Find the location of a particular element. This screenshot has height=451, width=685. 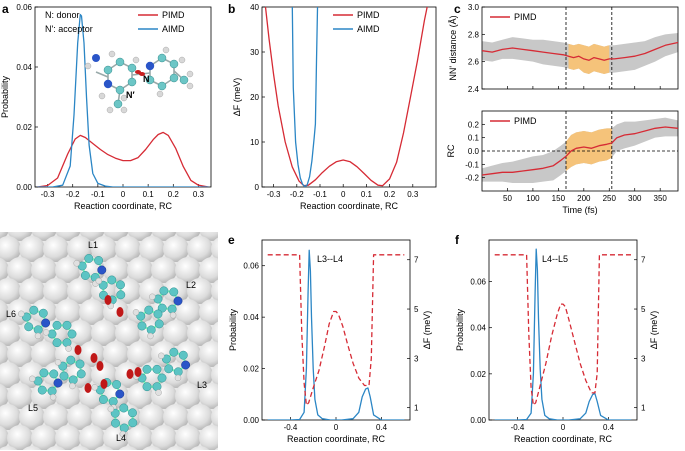

y-tick-label: 0.1 is located at coordinates (474, 138).